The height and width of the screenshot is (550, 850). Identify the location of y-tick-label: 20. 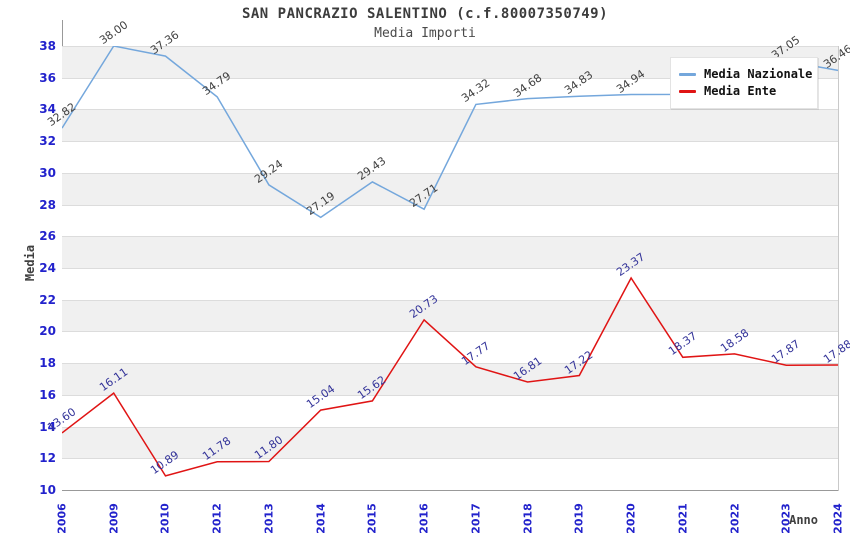
(47, 331).